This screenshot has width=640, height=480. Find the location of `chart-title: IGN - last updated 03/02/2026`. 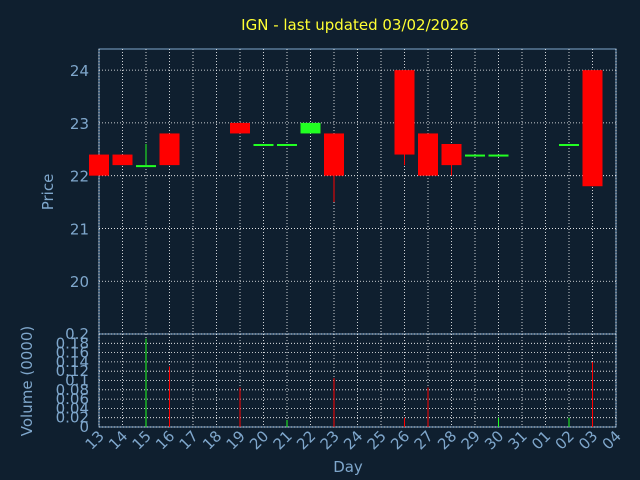

chart-title: IGN - last updated 03/02/2026 is located at coordinates (355, 25).